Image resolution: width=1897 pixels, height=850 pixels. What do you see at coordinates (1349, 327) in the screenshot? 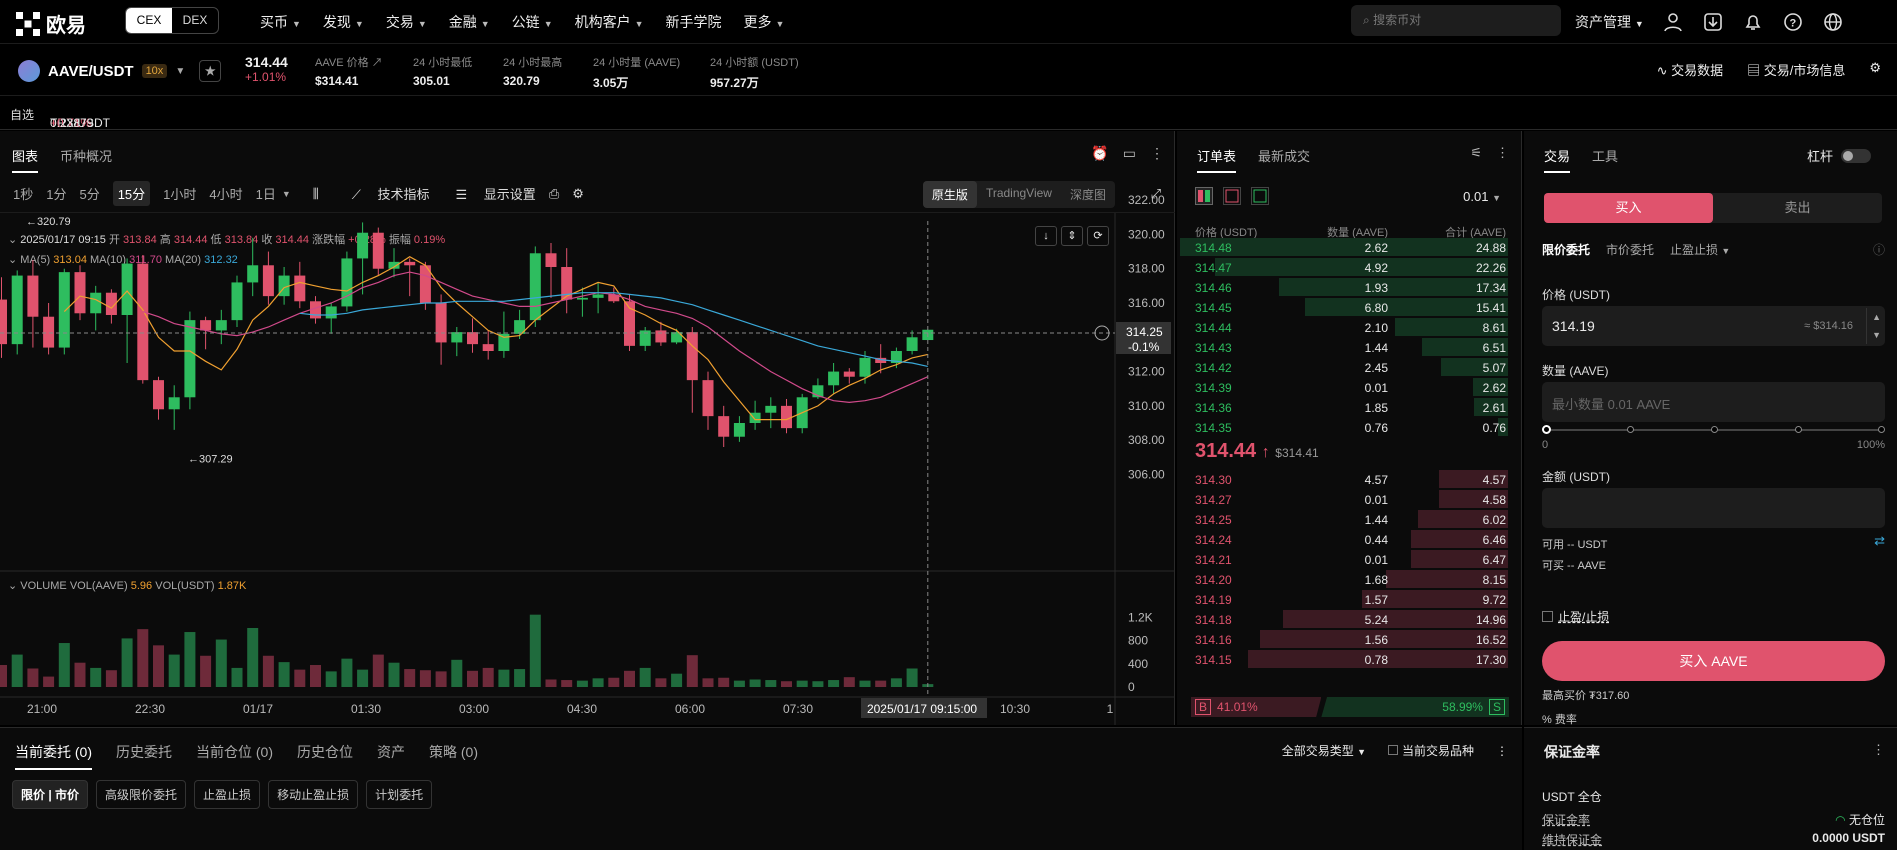
I see `ask-row: 314.44 2.10 8.61` at bounding box center [1349, 327].